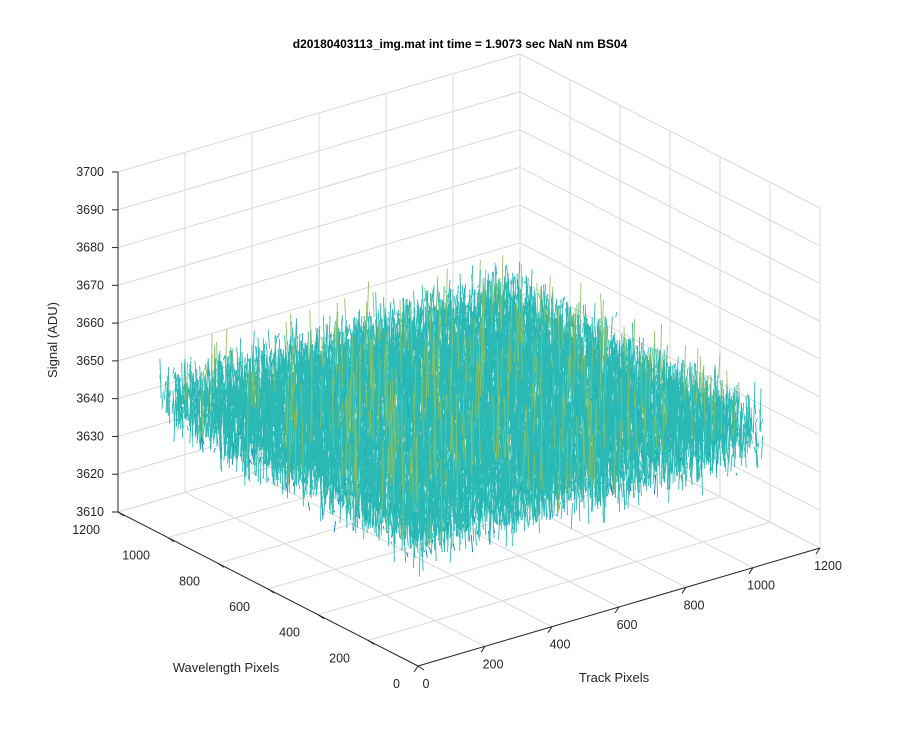 The image size is (900, 750). I want to click on y-axis-label: Wavelength Pixels, so click(226, 667).